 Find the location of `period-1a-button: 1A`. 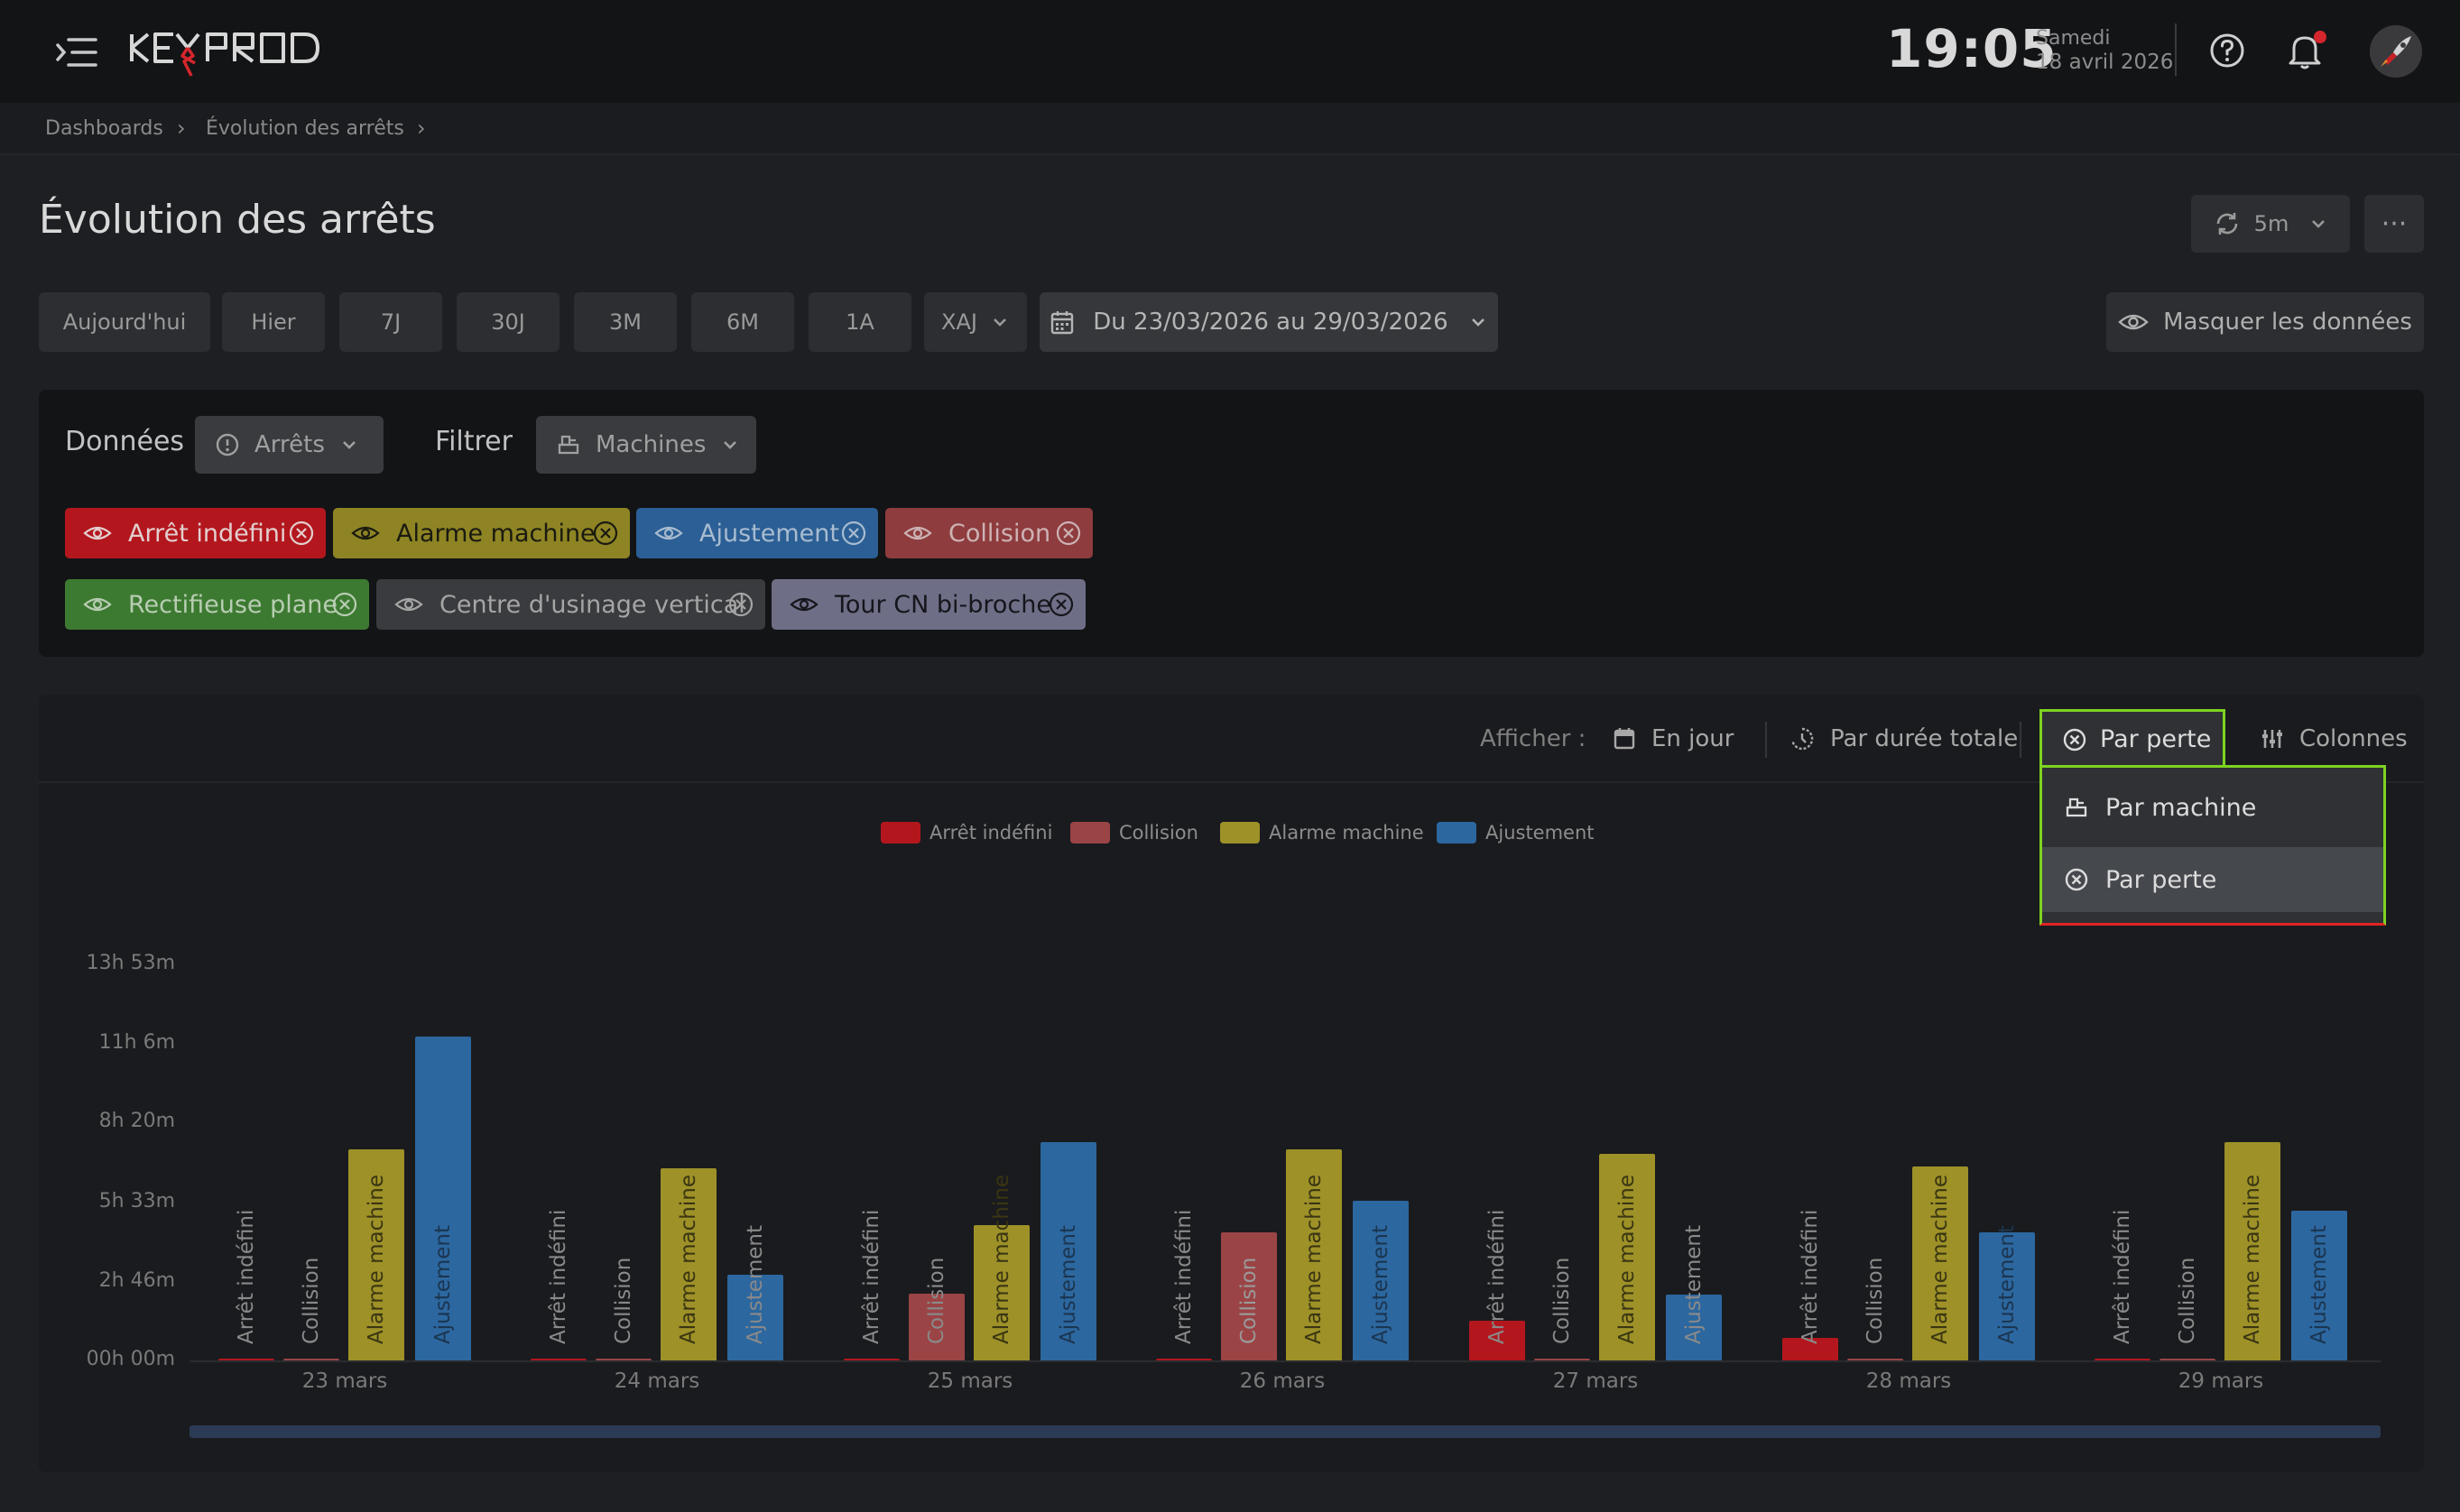

period-1a-button: 1A is located at coordinates (860, 322).